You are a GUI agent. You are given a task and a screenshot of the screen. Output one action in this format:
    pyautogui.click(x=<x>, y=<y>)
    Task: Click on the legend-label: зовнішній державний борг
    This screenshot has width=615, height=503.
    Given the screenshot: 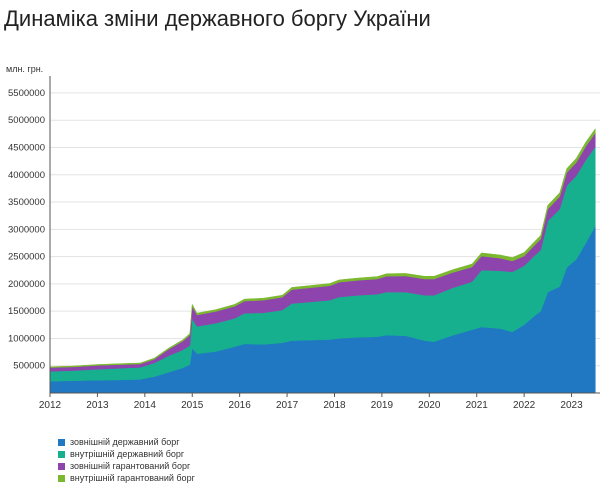 What is the action you would take?
    pyautogui.click(x=125, y=442)
    